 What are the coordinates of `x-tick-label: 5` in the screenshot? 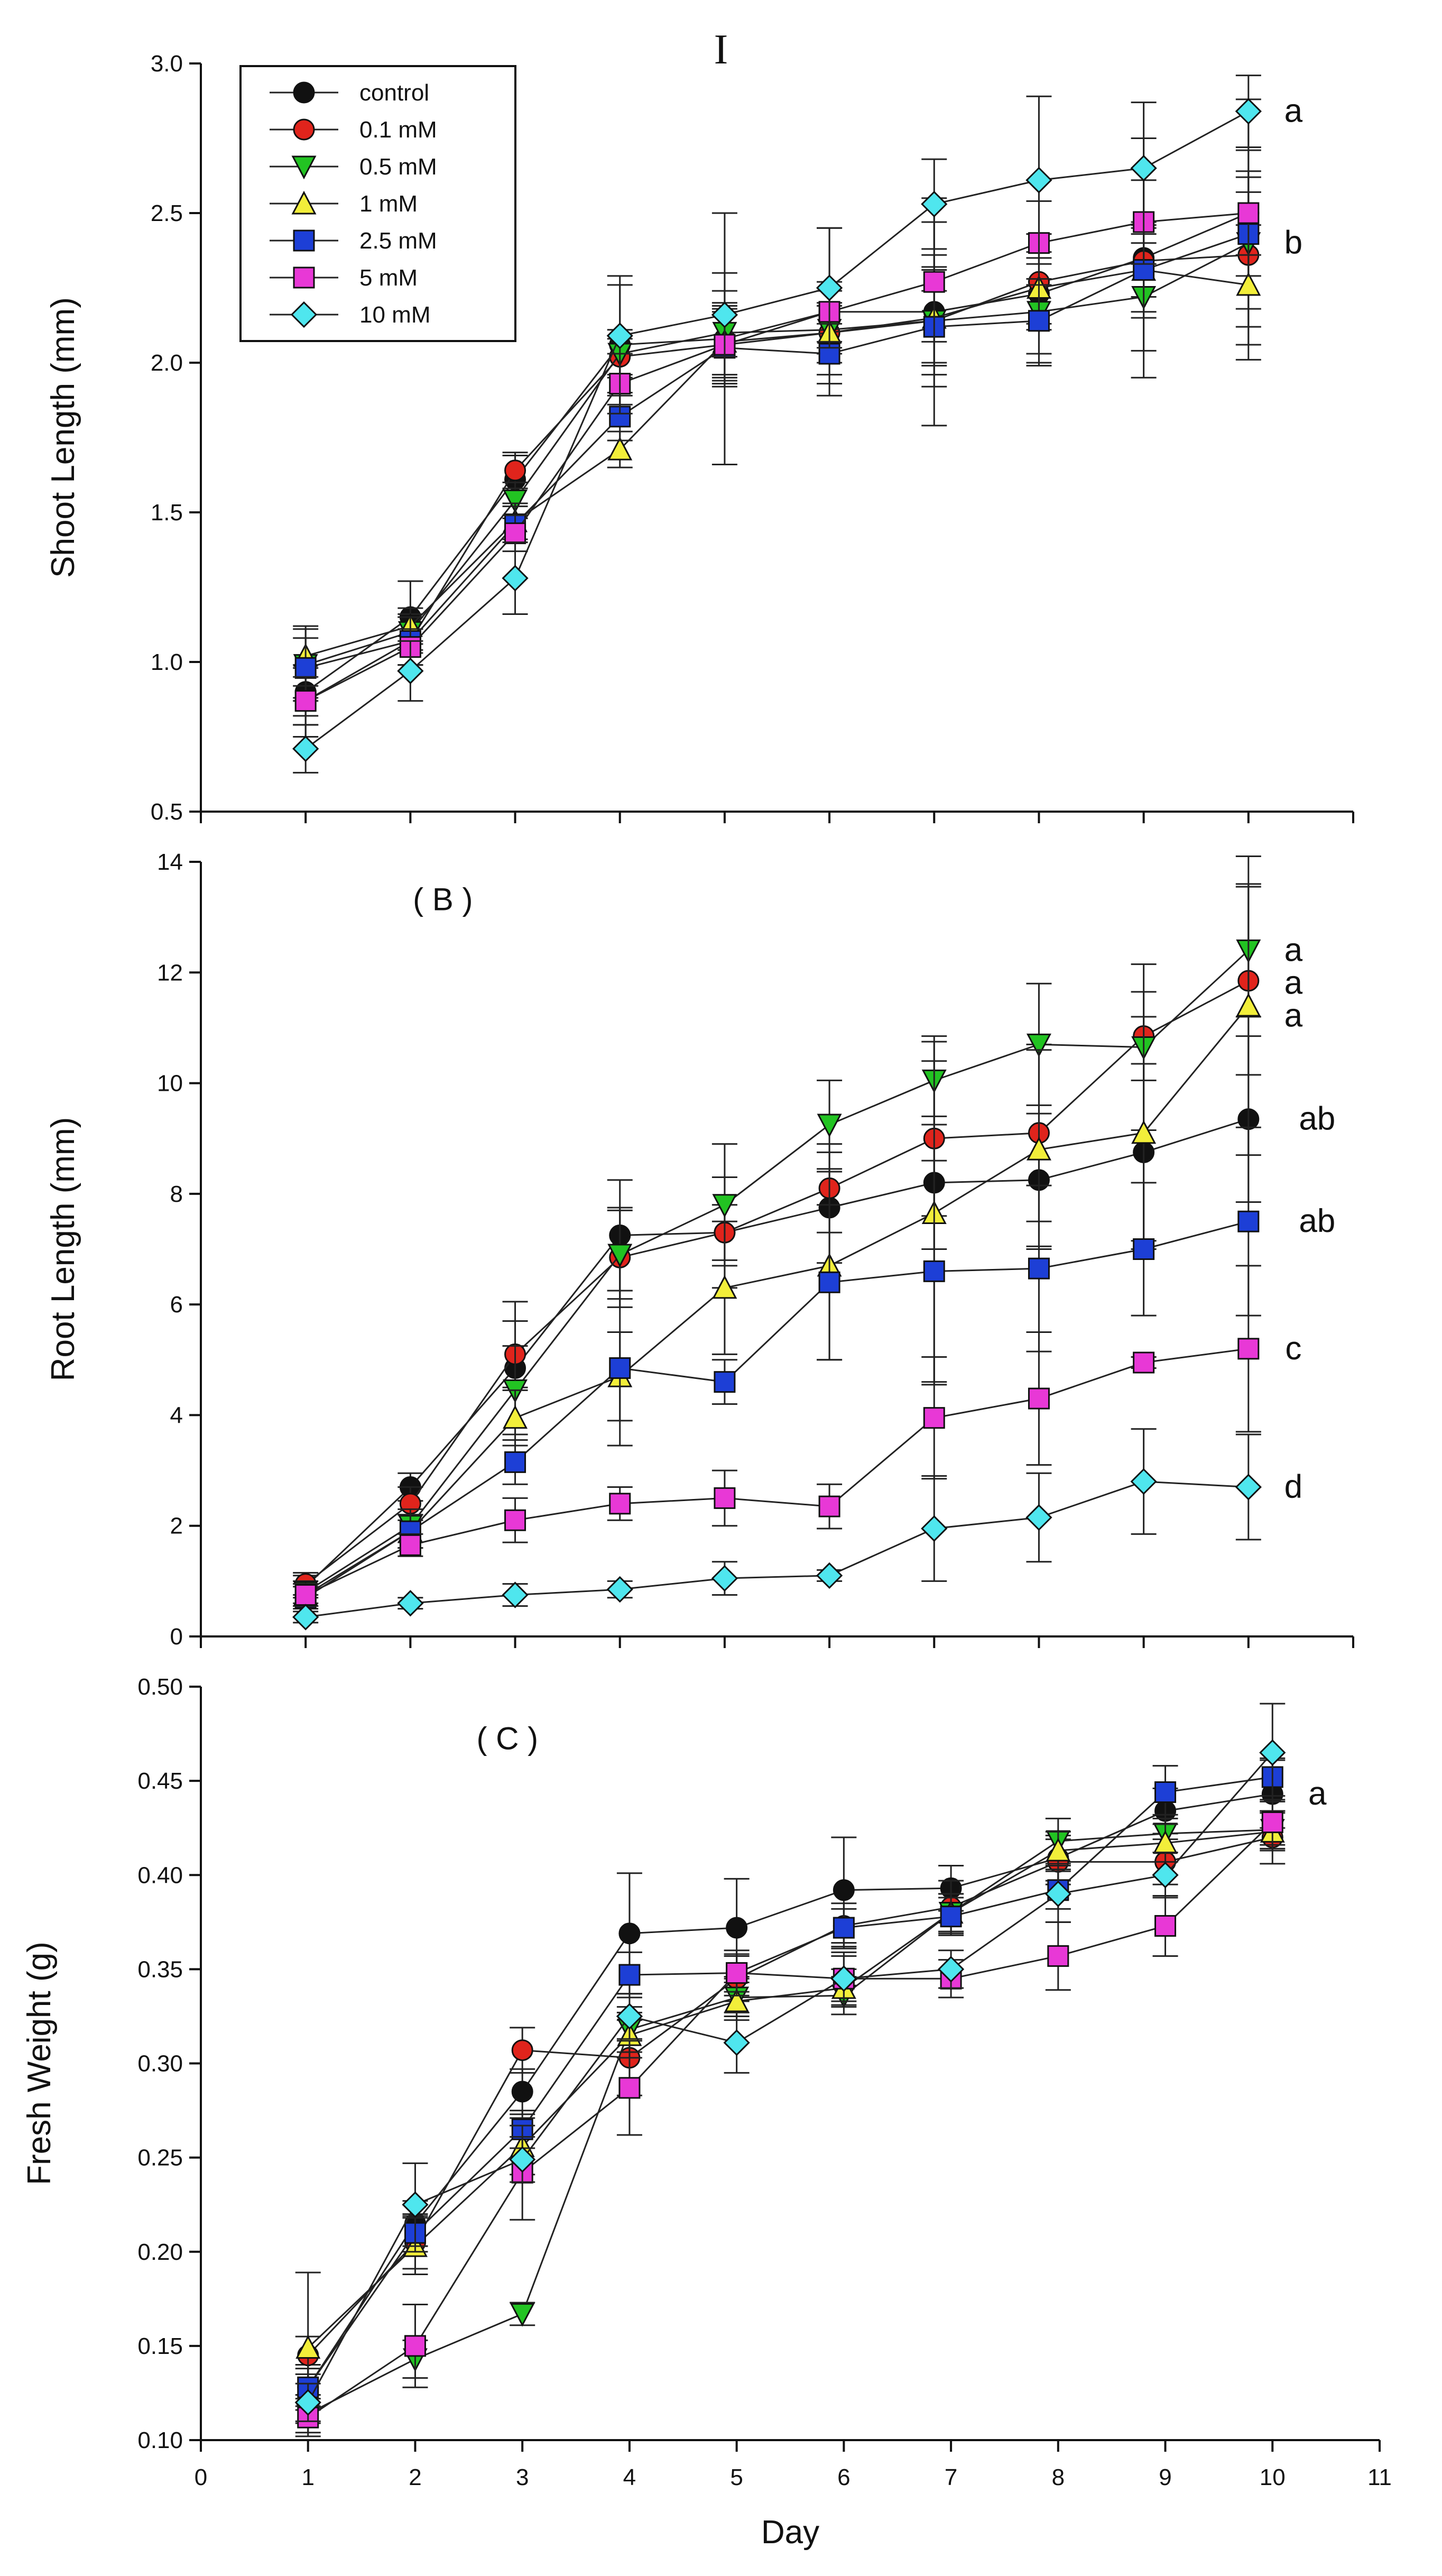 It's located at (736, 2477).